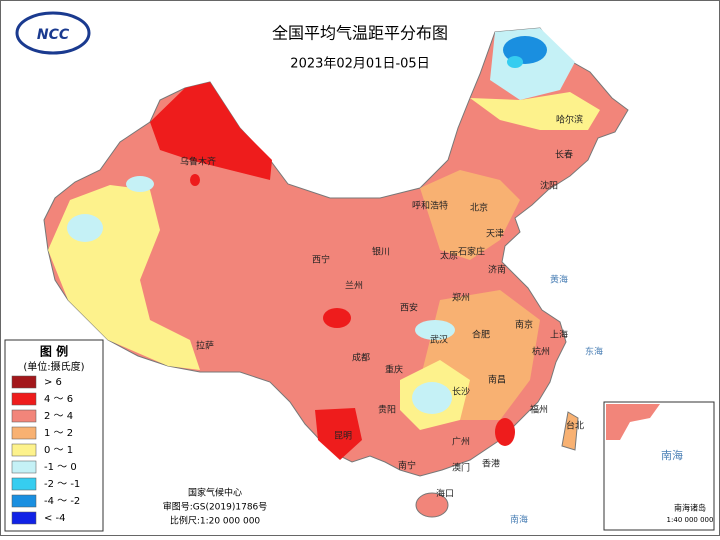 The image size is (720, 540). I want to click on city: 银川, so click(381, 252).